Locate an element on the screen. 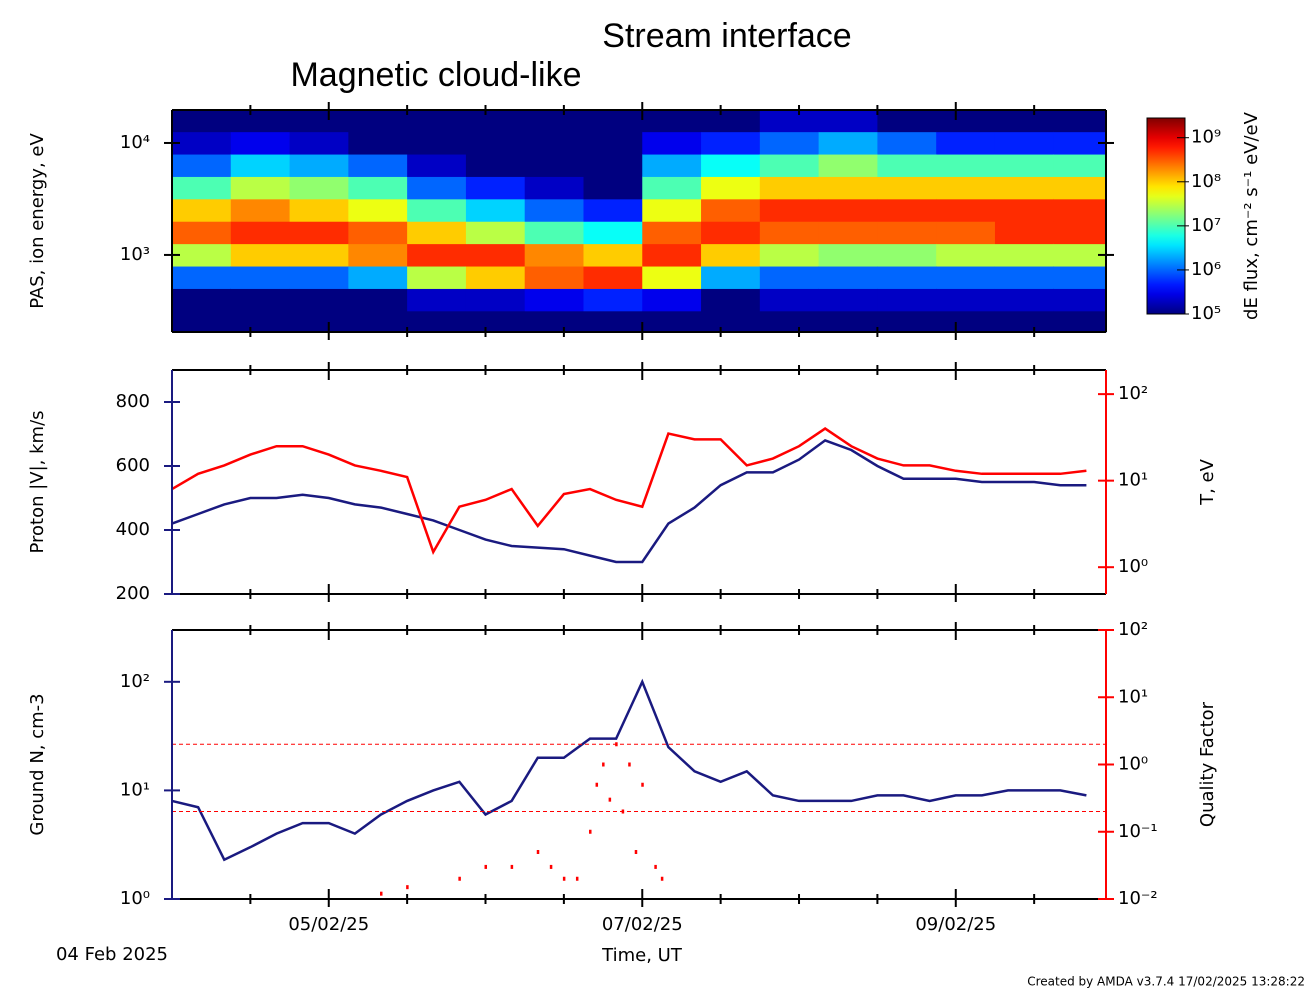 Image resolution: width=1308 pixels, height=991 pixels. y2-tick-label: 10⁰ is located at coordinates (1133, 764).